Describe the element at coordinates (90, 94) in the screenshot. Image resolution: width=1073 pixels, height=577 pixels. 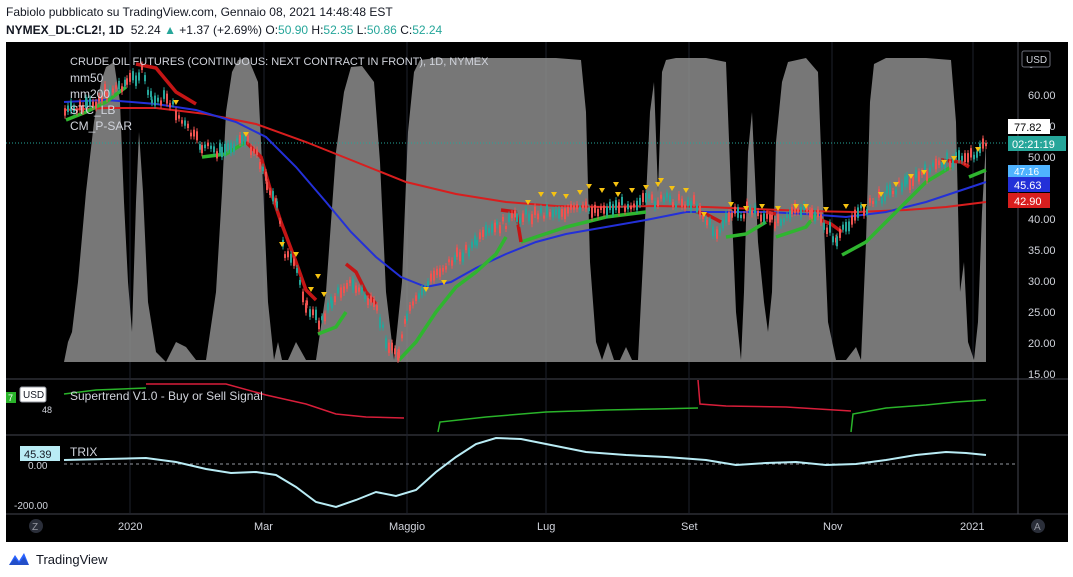
I see `indicator-mm200: mm200` at that location.